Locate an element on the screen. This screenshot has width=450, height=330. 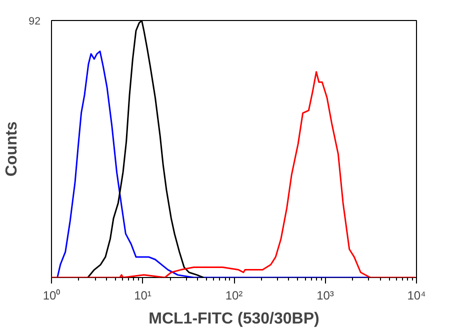
x-tick-label: 10¹ is located at coordinates (143, 295).